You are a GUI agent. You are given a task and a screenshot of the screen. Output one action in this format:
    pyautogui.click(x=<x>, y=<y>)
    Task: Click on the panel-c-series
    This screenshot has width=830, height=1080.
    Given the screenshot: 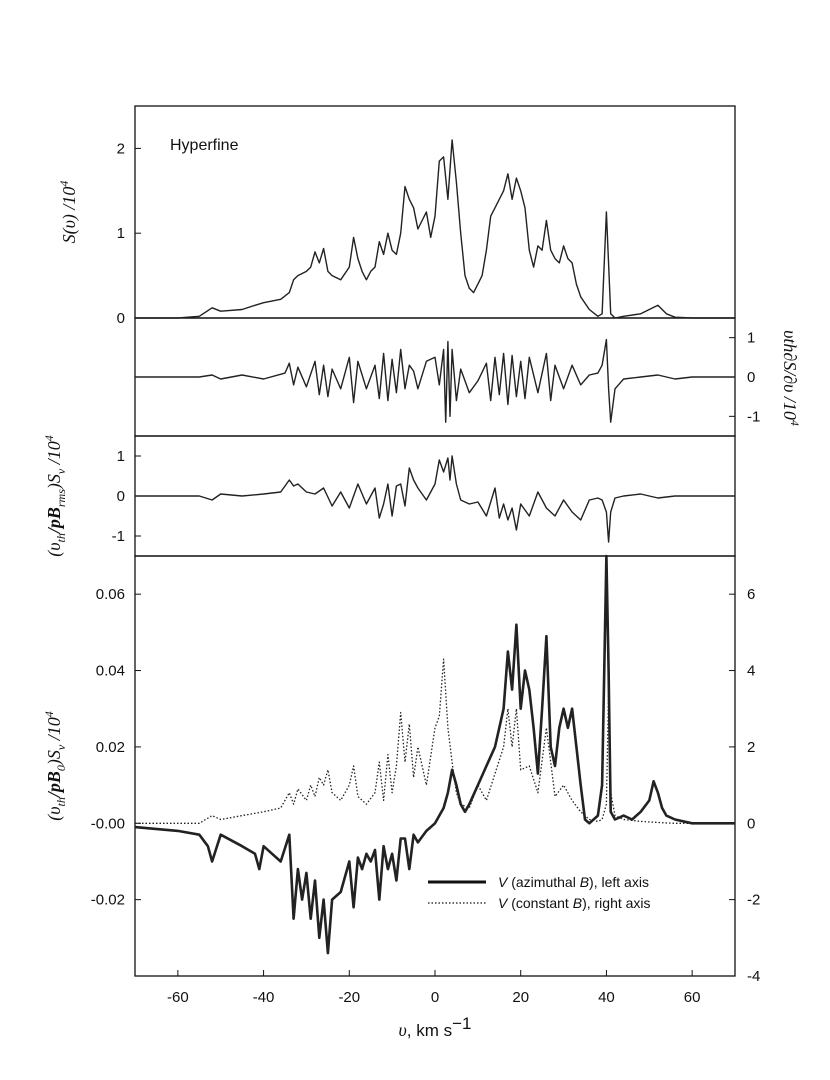 What is the action you would take?
    pyautogui.click(x=435, y=499)
    